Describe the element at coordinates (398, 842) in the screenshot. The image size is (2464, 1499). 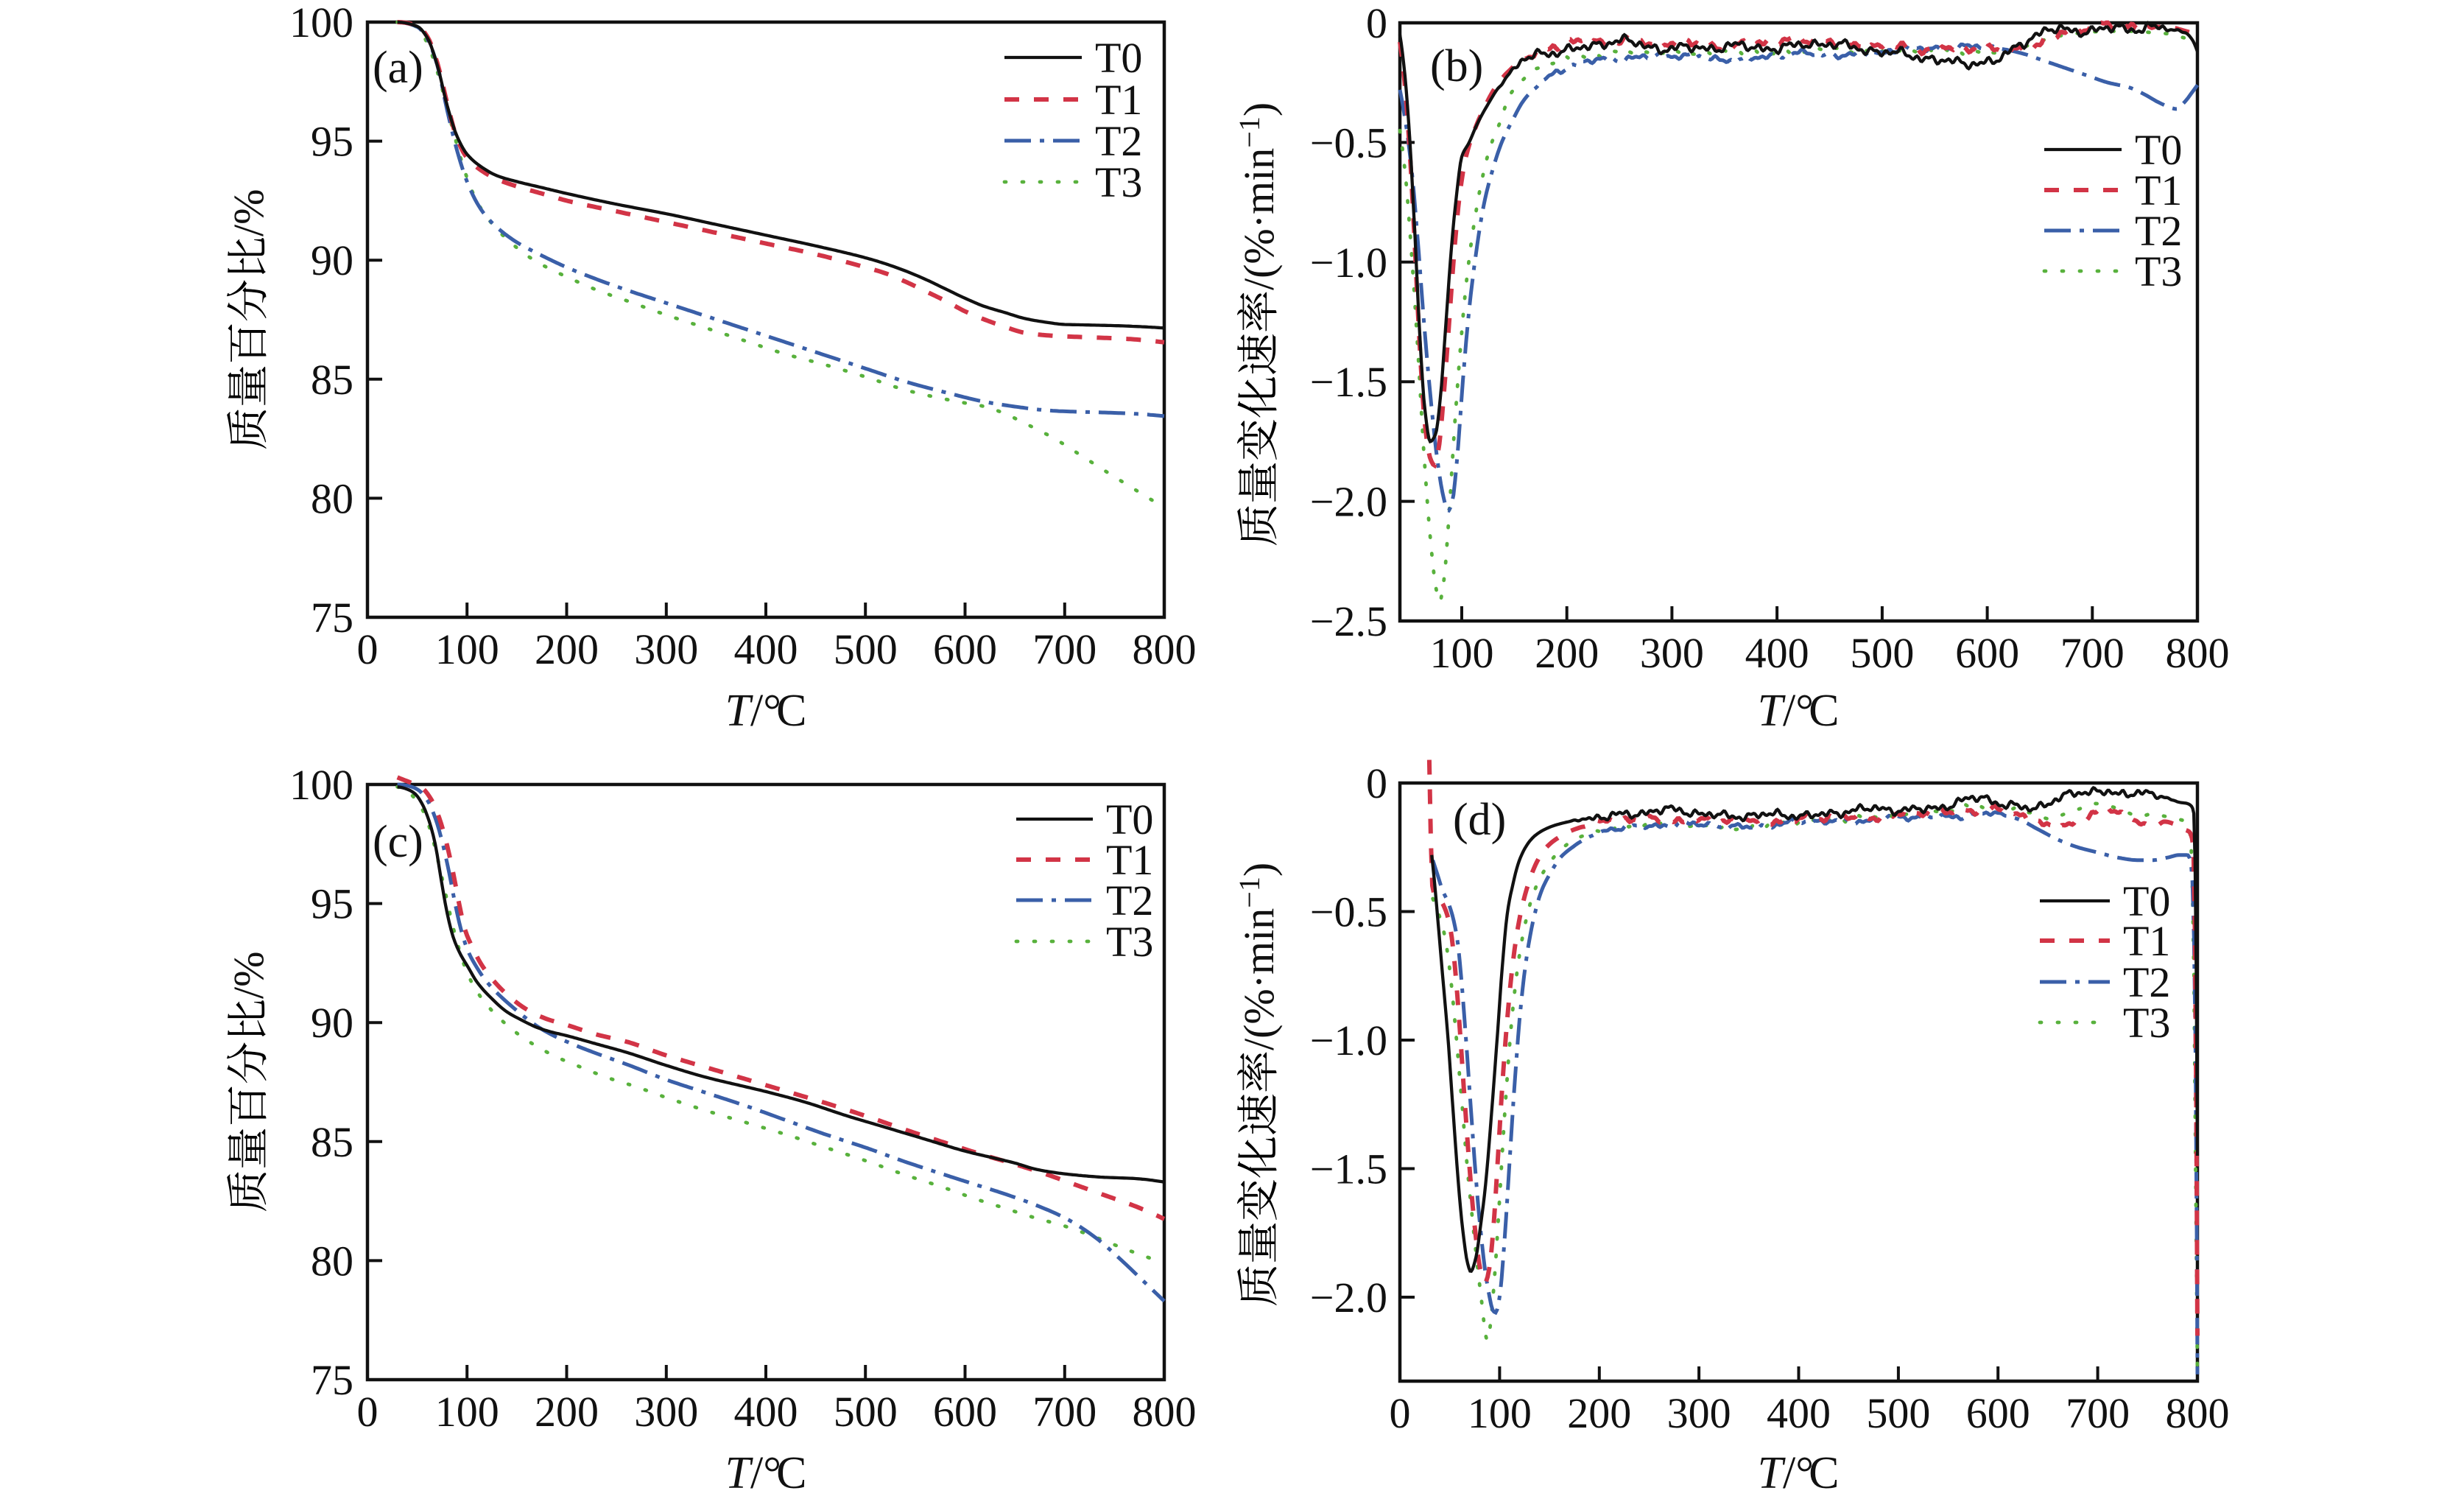
I see `svg-text: (c)` at that location.